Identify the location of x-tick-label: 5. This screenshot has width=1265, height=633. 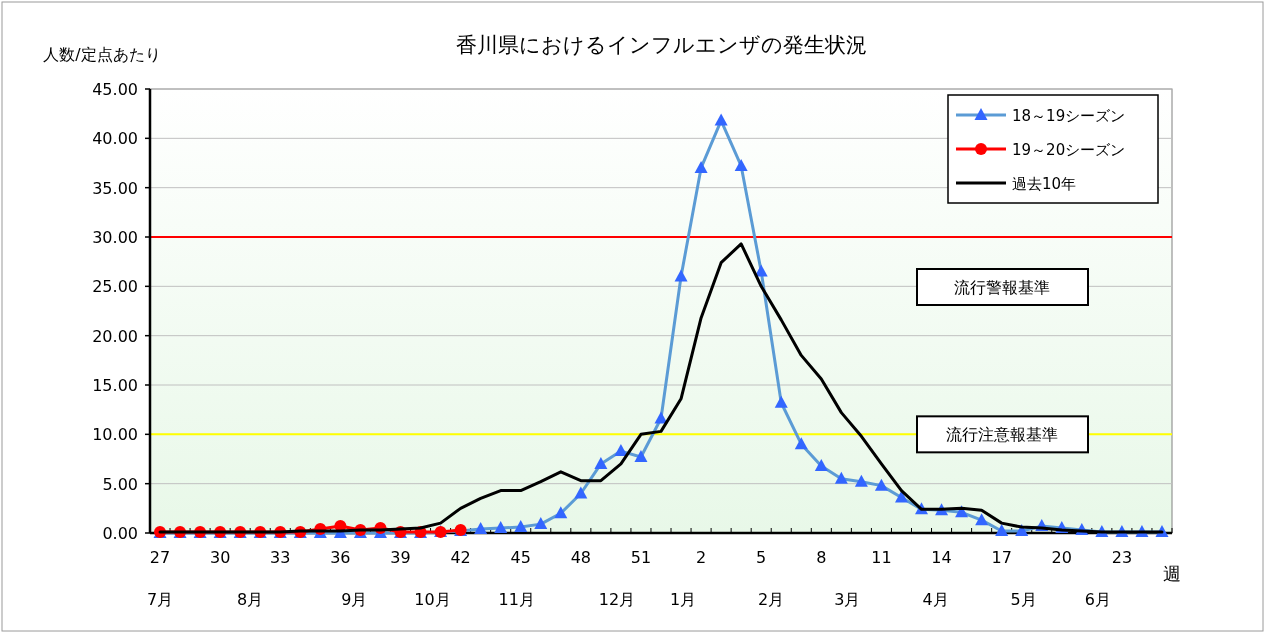
(761, 557).